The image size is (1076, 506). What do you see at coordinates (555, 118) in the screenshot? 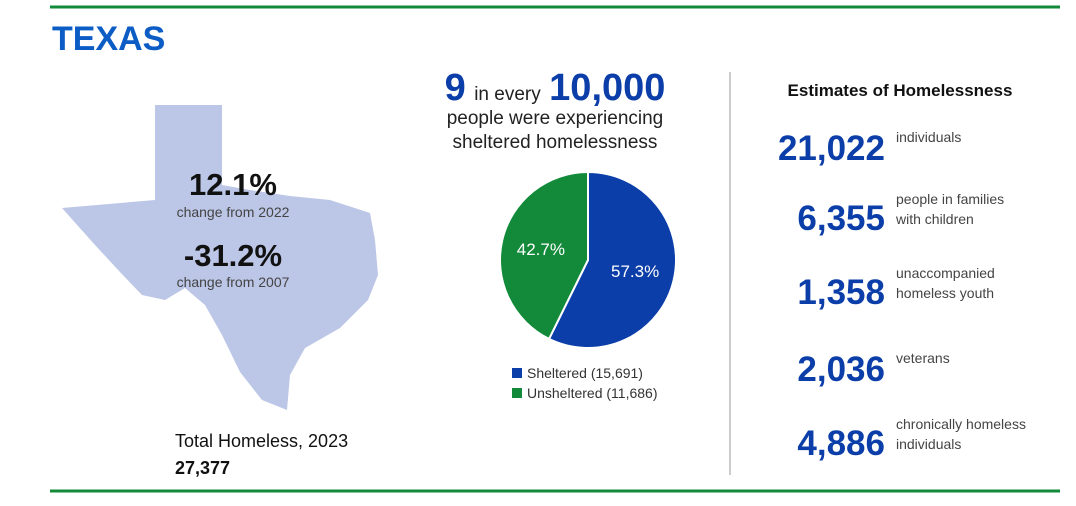
I see `headline-line: people were experiencing` at bounding box center [555, 118].